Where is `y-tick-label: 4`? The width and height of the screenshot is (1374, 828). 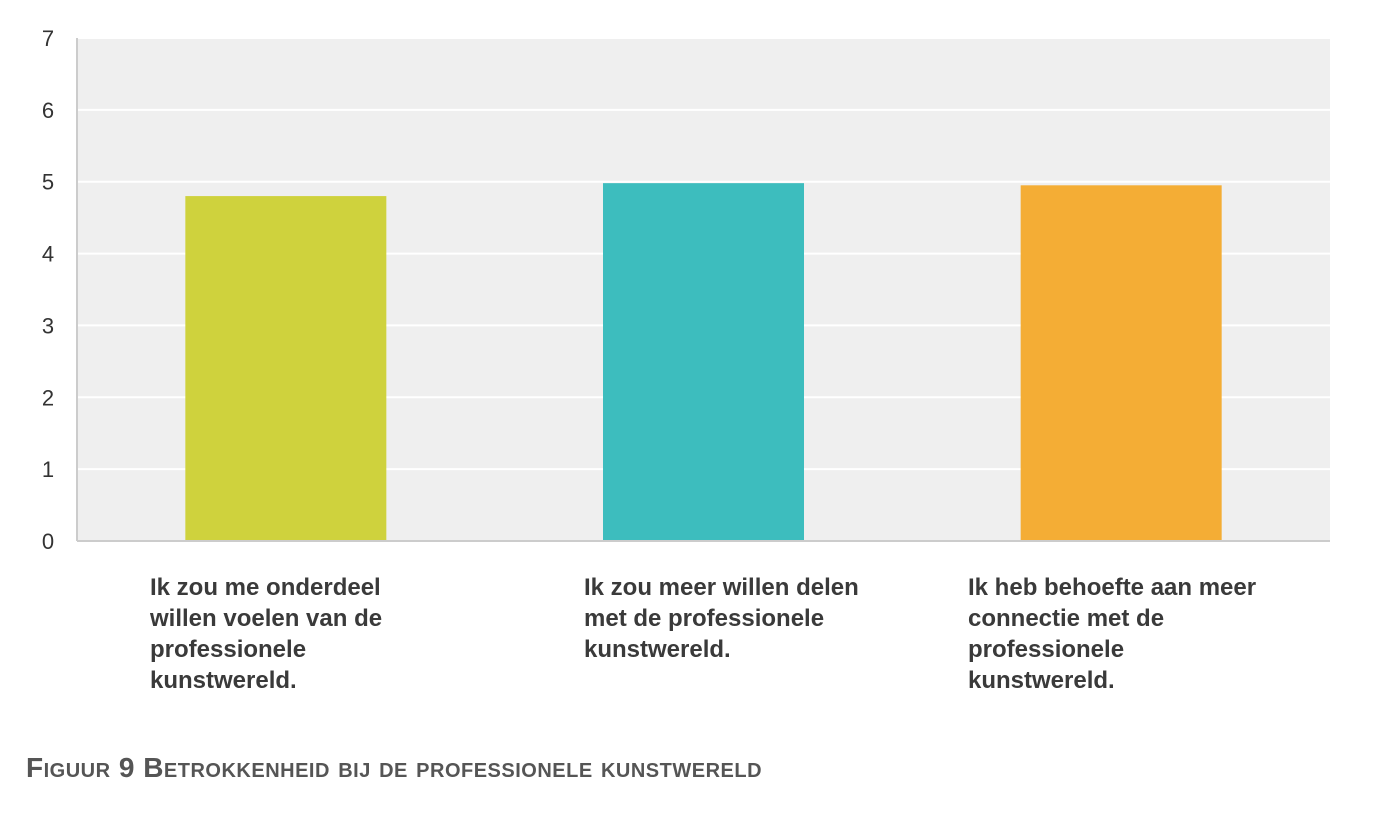 y-tick-label: 4 is located at coordinates (48, 254).